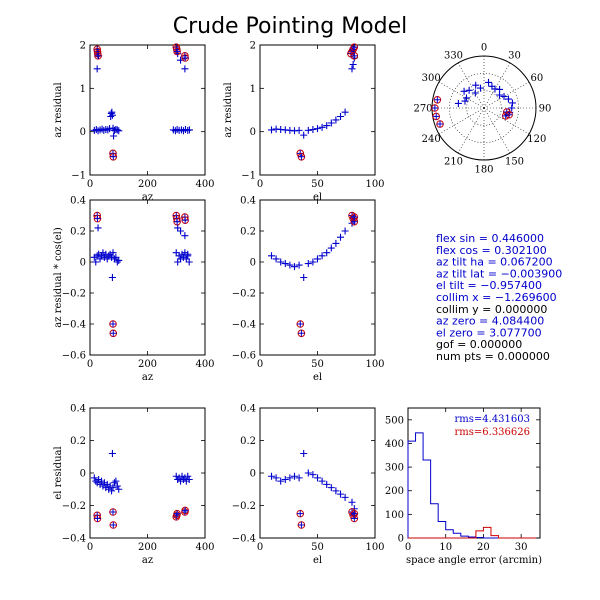 The width and height of the screenshot is (600, 600). What do you see at coordinates (545, 109) in the screenshot?
I see `polar-angle-label: 90` at bounding box center [545, 109].